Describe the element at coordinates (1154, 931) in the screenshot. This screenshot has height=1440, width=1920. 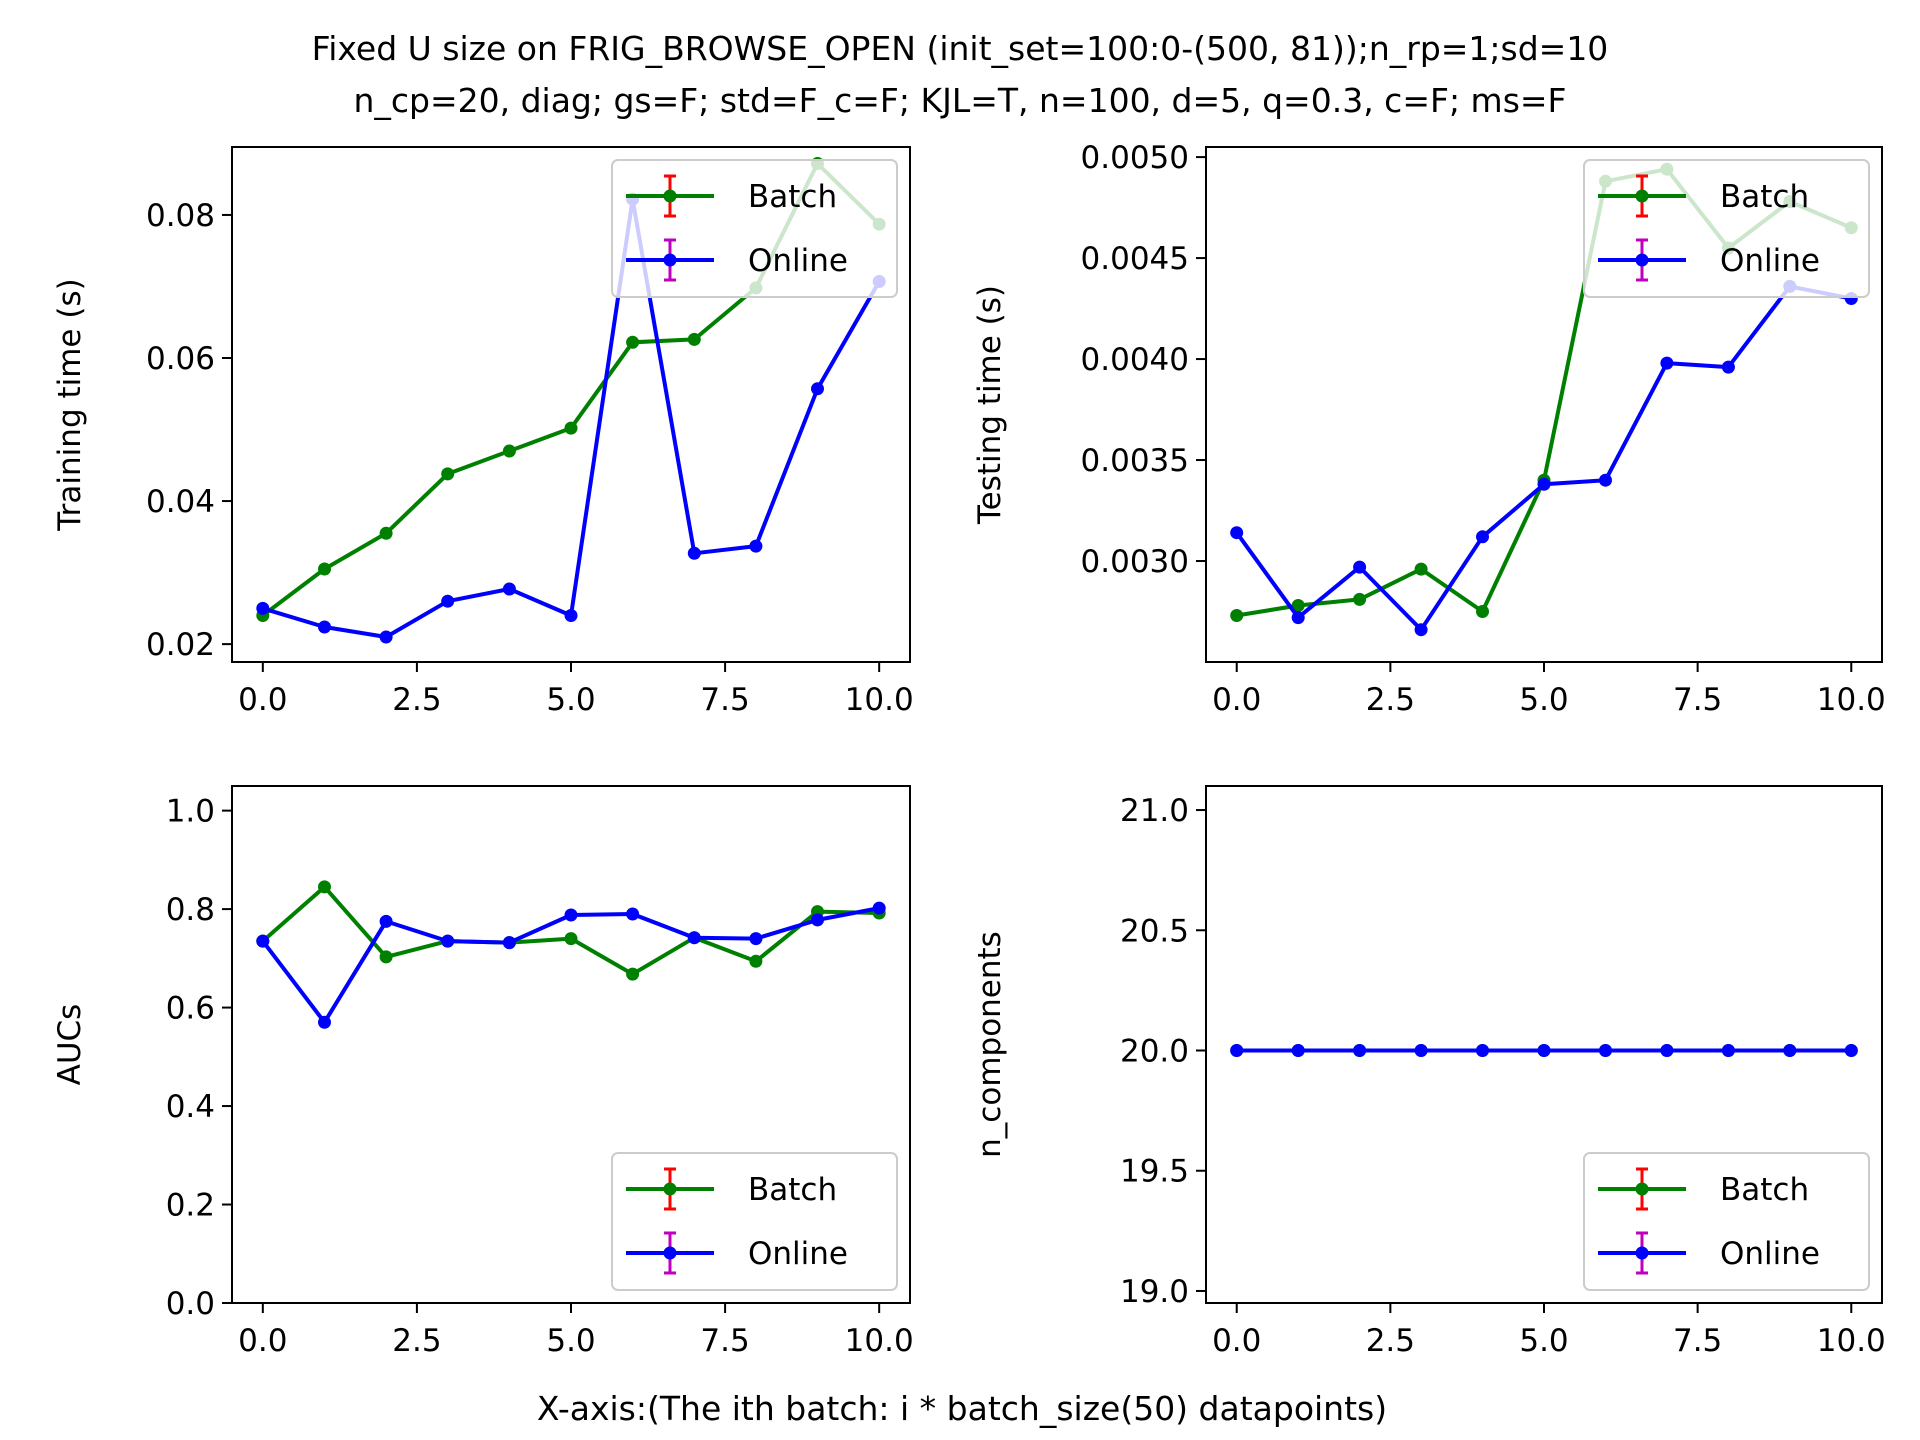
I see `y-tick-label: 20.5` at that location.